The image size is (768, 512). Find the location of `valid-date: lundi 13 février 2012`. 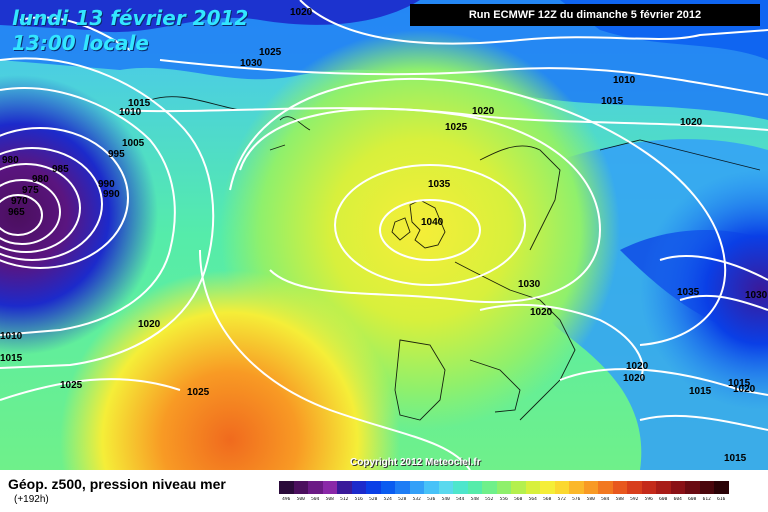

valid-date: lundi 13 février 2012 is located at coordinates (130, 18).